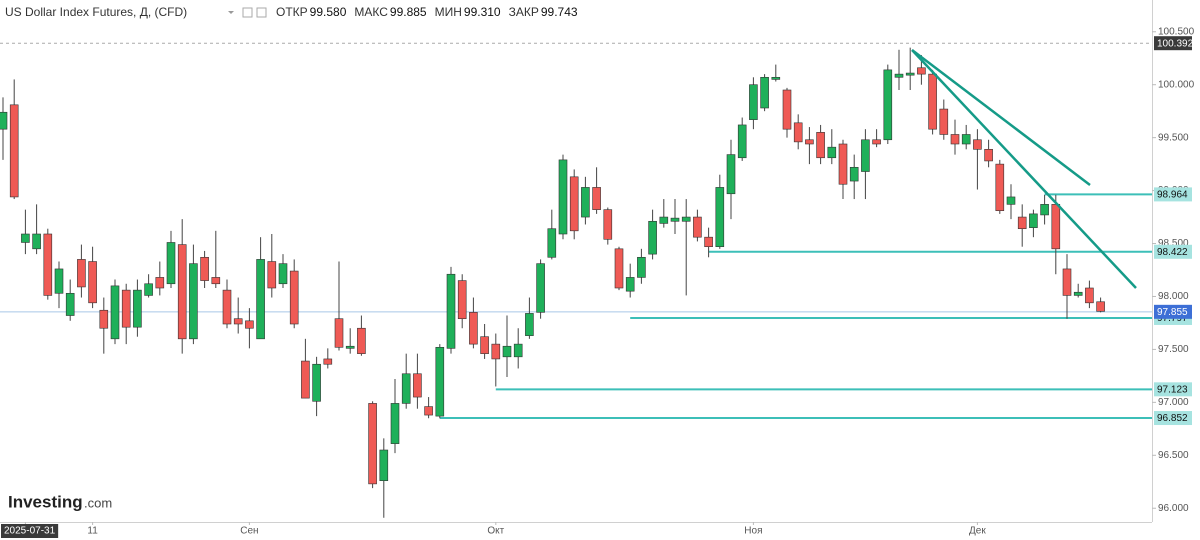  Describe the element at coordinates (1173, 243) in the screenshot. I see `y-tick-label: 98.500` at that location.